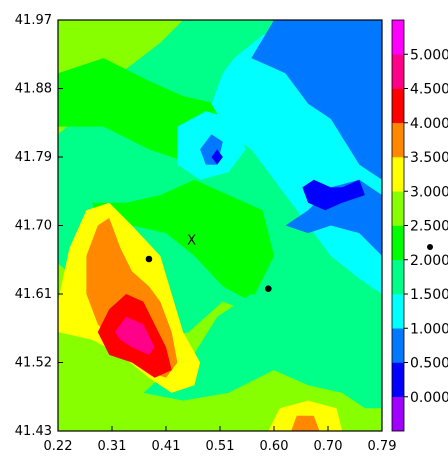 The height and width of the screenshot is (463, 448). What do you see at coordinates (382, 446) in the screenshot?
I see `x-tick-label: 0.79` at bounding box center [382, 446].